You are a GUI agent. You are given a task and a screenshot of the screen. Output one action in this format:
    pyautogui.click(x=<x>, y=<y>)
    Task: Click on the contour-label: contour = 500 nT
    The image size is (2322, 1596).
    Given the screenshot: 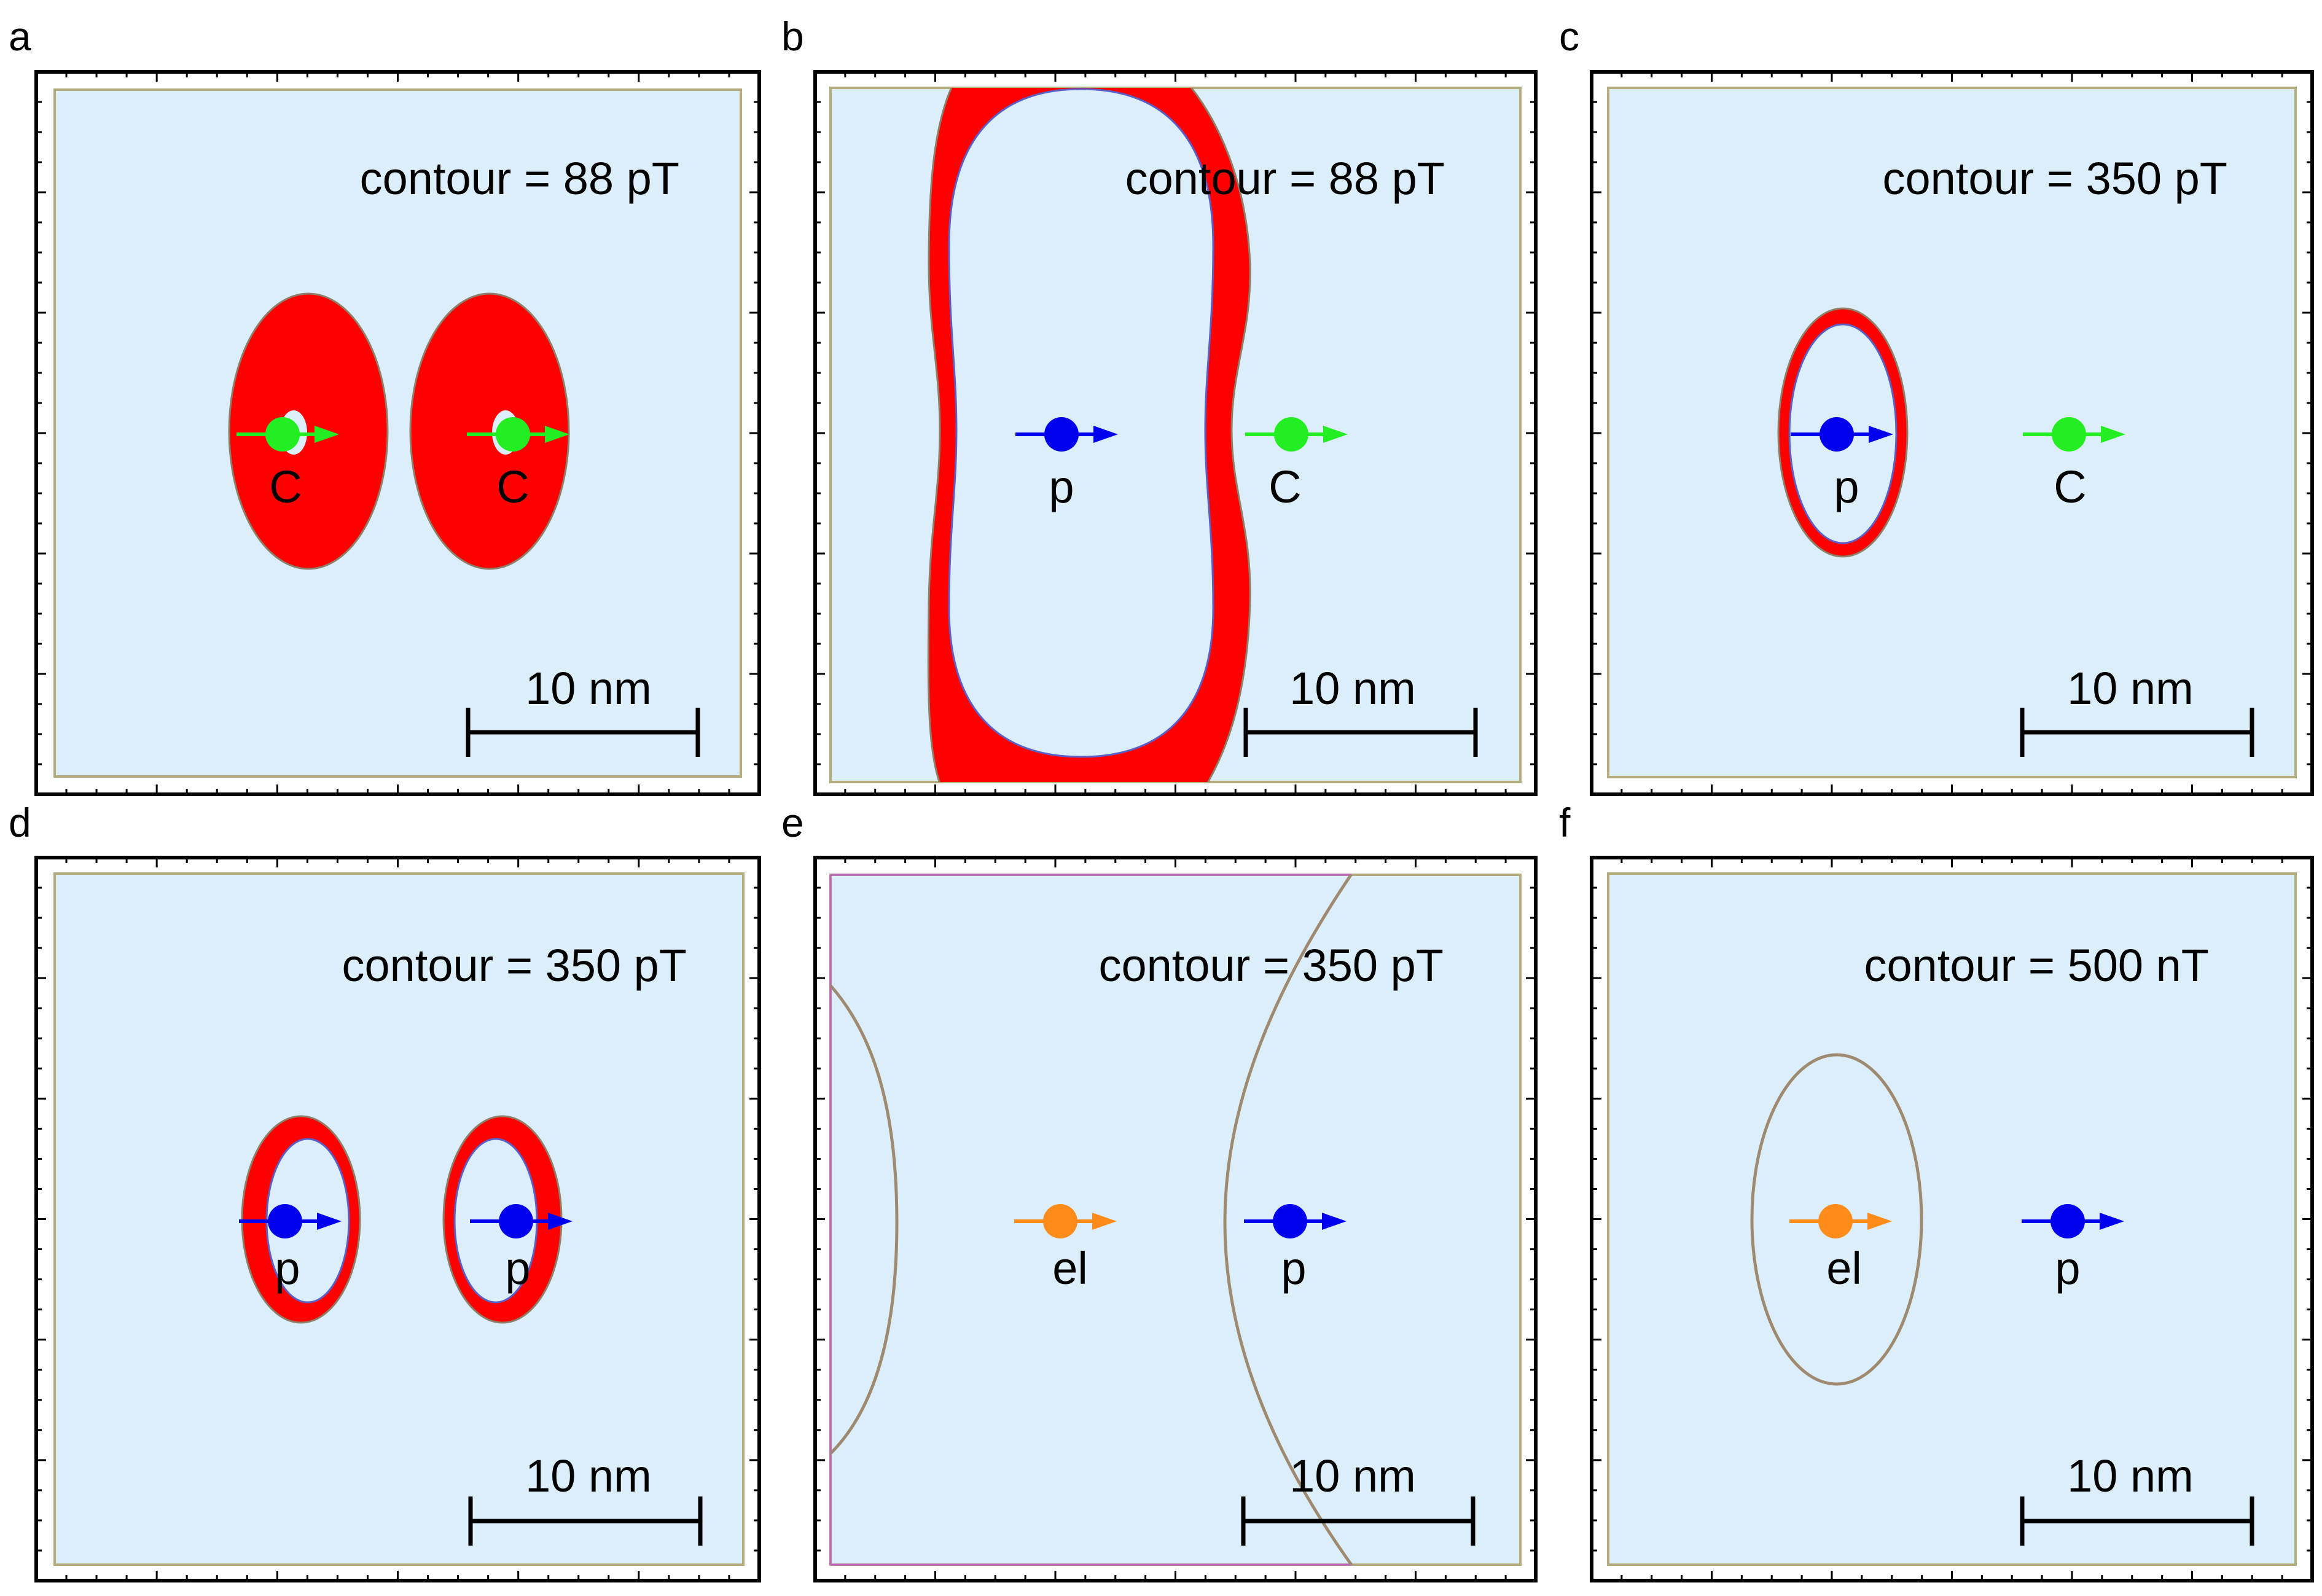 What is the action you would take?
    pyautogui.click(x=2036, y=965)
    